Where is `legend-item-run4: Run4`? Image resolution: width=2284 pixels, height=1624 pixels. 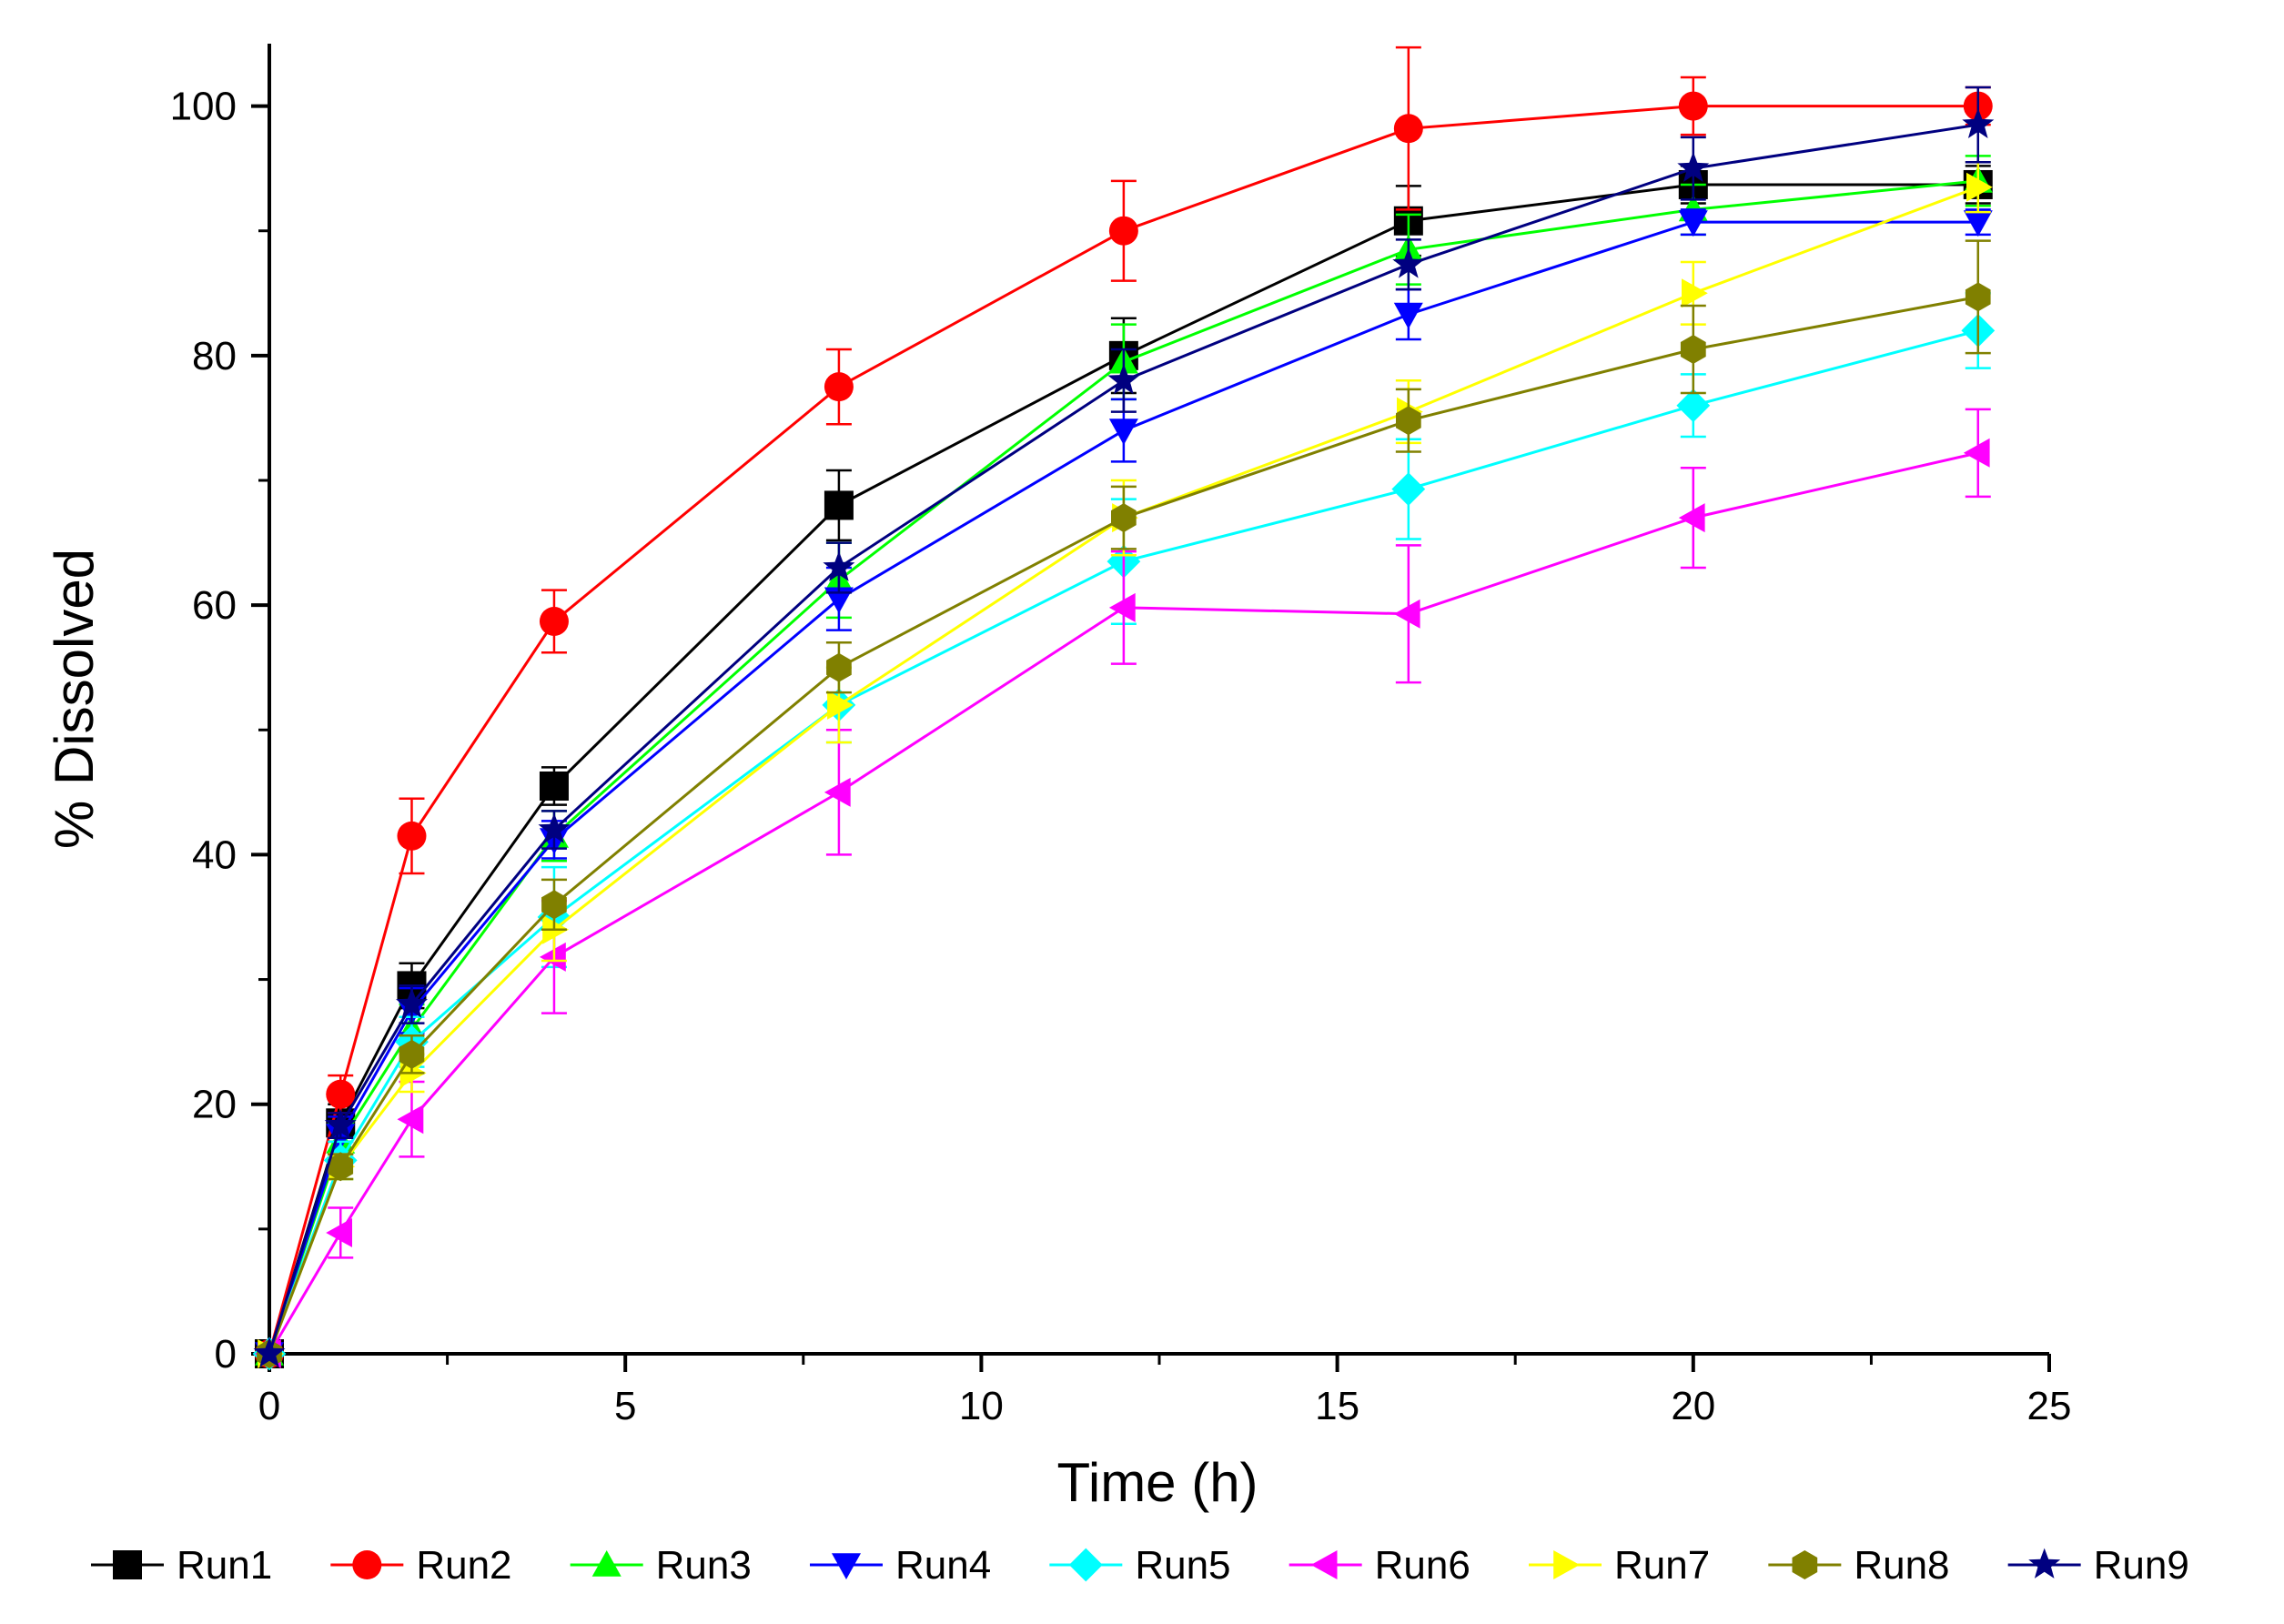
legend-item-run4: Run4 is located at coordinates (900, 1565).